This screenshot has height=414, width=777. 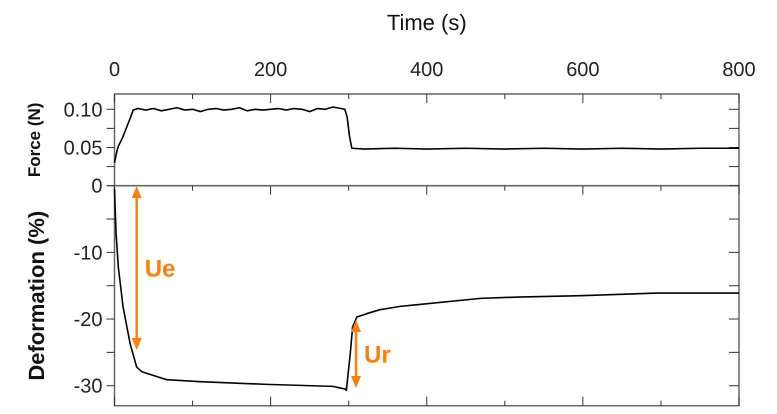 What do you see at coordinates (114, 70) in the screenshot?
I see `x-tick-label: 0` at bounding box center [114, 70].